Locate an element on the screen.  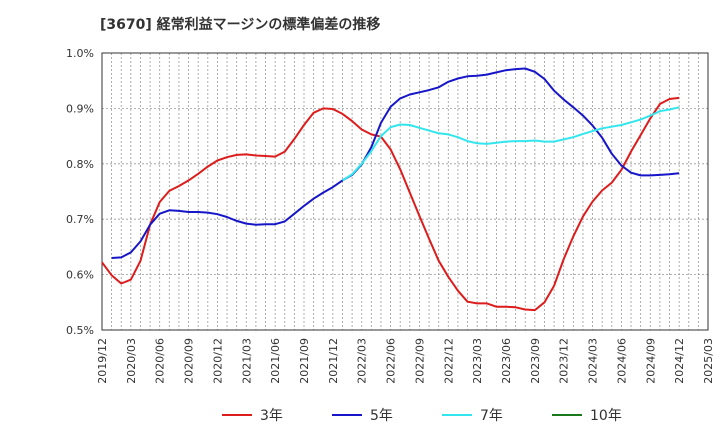
x-tick-label: 2021/06 is located at coordinates (275, 361).